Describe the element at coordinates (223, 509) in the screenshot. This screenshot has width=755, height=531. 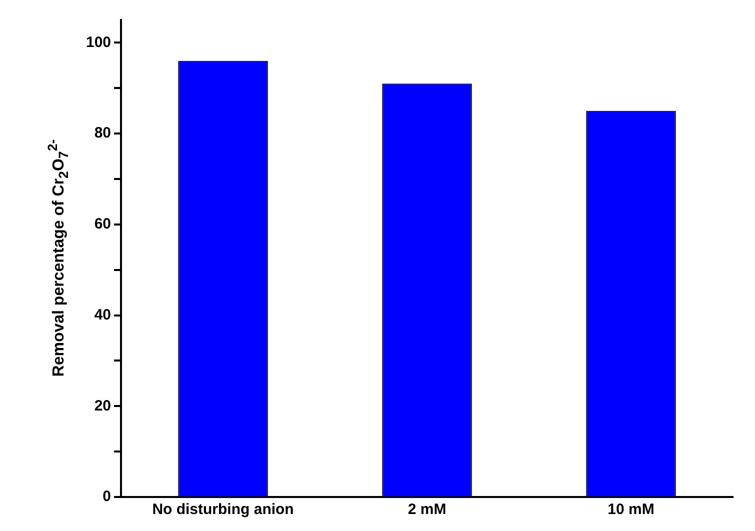
I see `x-tick-label: No disturbing anion` at that location.